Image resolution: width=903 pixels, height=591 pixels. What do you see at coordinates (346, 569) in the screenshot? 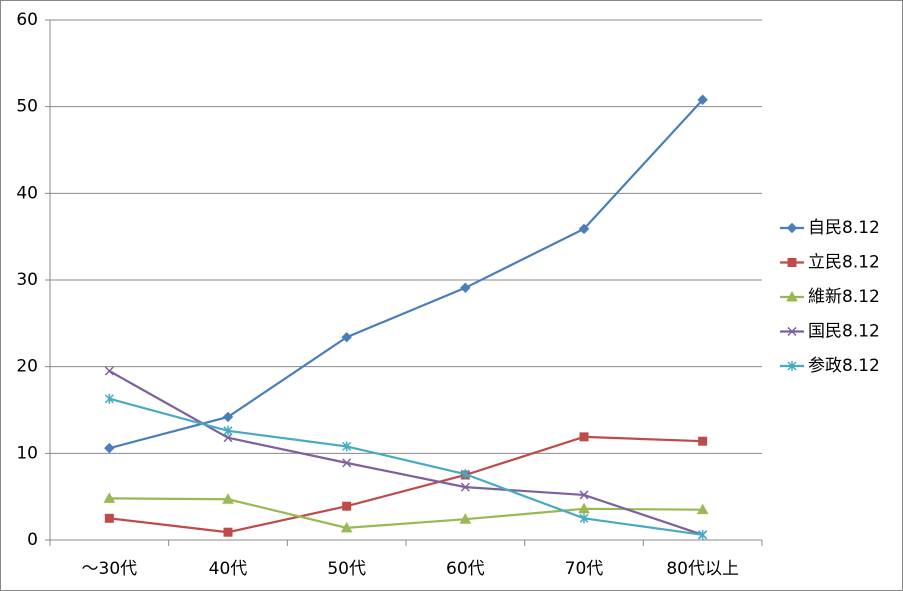
I see `x-tick-label: 50代` at bounding box center [346, 569].